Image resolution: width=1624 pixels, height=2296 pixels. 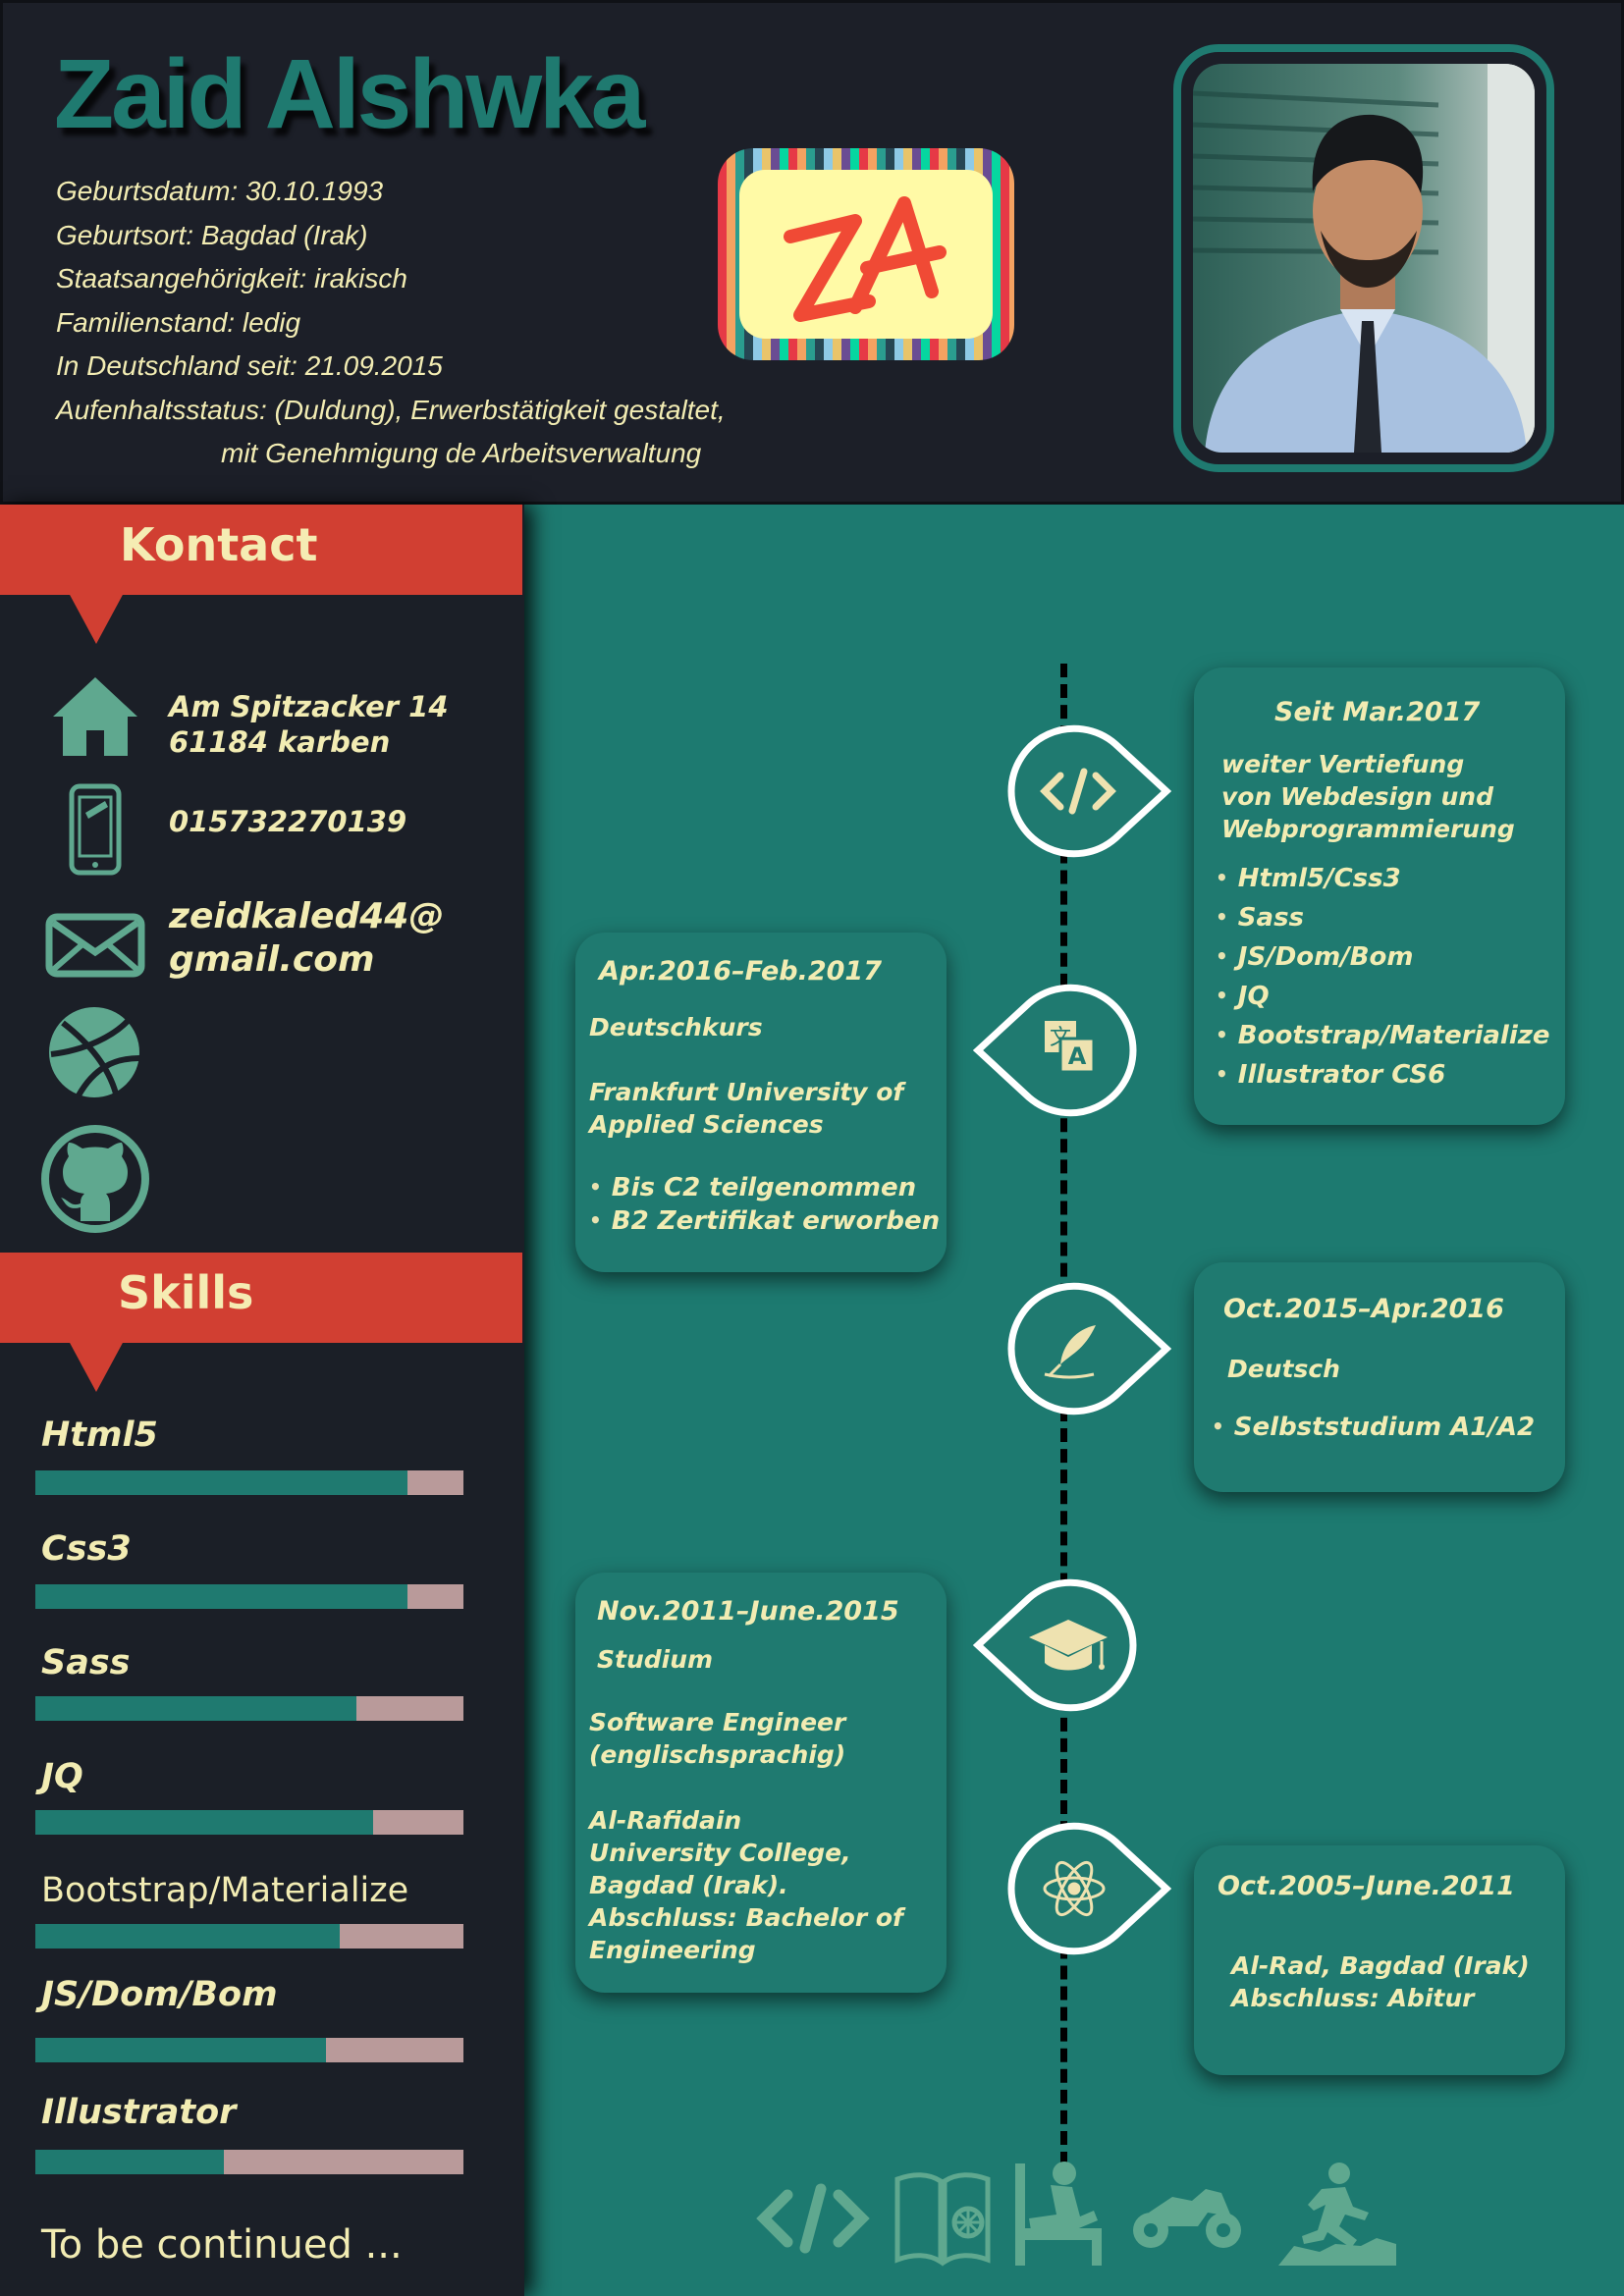 I want to click on entry-text: Abschluss: Bachelor of, so click(x=746, y=1917).